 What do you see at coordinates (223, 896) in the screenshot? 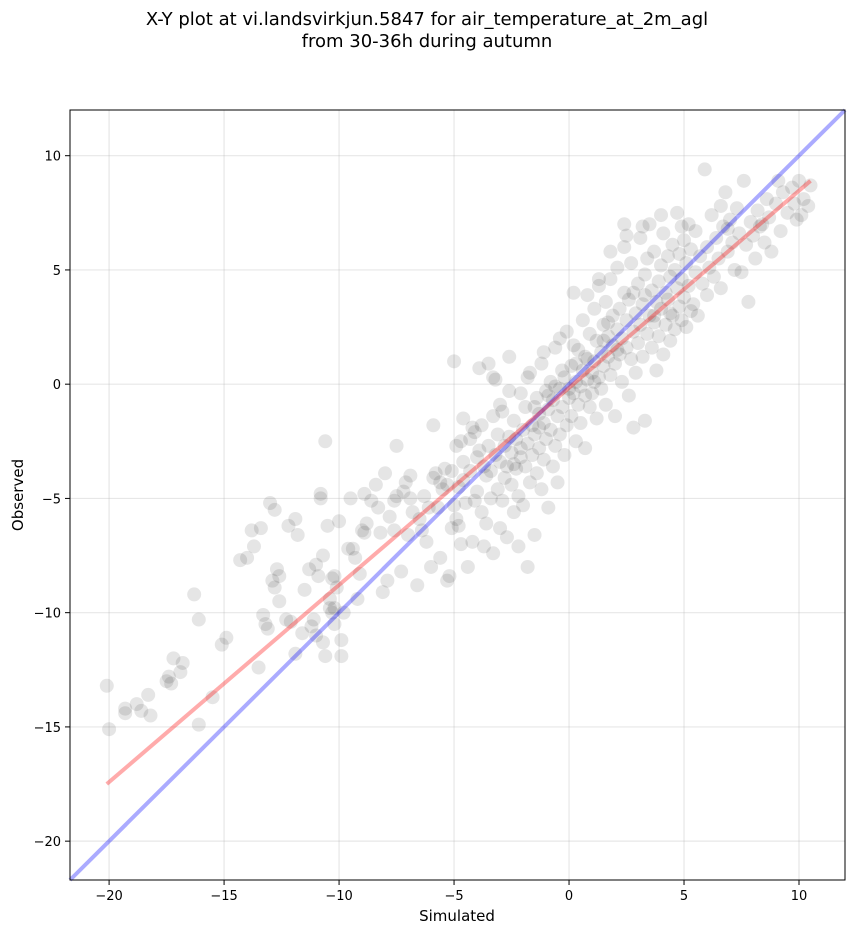
I see `x-tick-label: −15` at bounding box center [223, 896].